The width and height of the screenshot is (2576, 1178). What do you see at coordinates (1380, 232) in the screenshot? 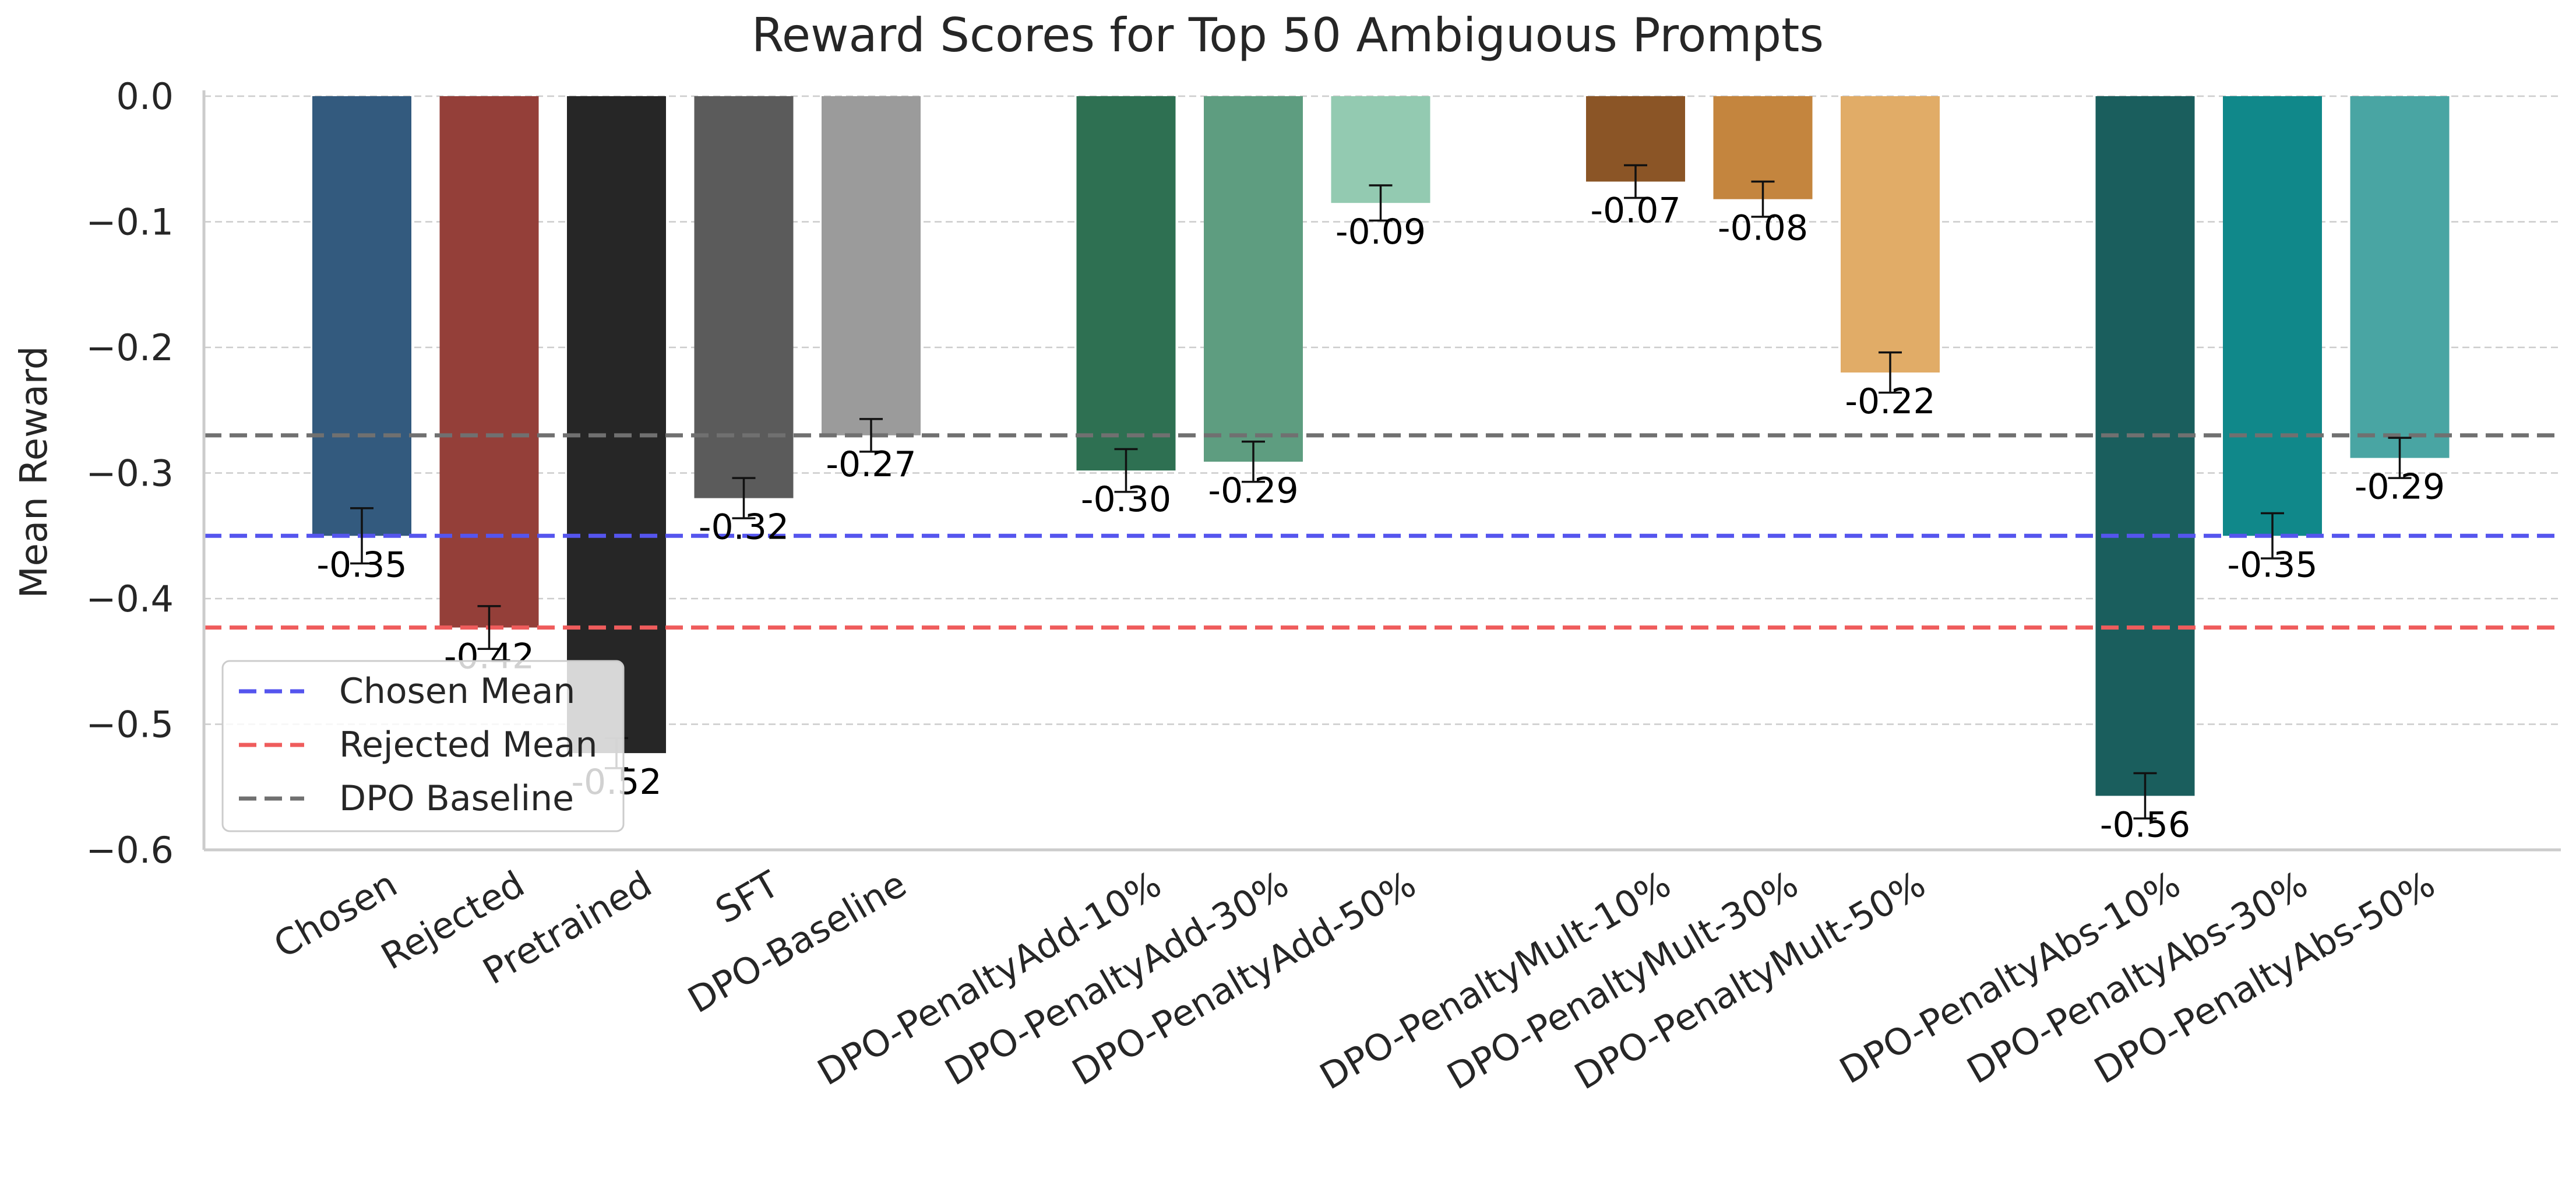
I see `data-label: -0.09` at bounding box center [1380, 232].